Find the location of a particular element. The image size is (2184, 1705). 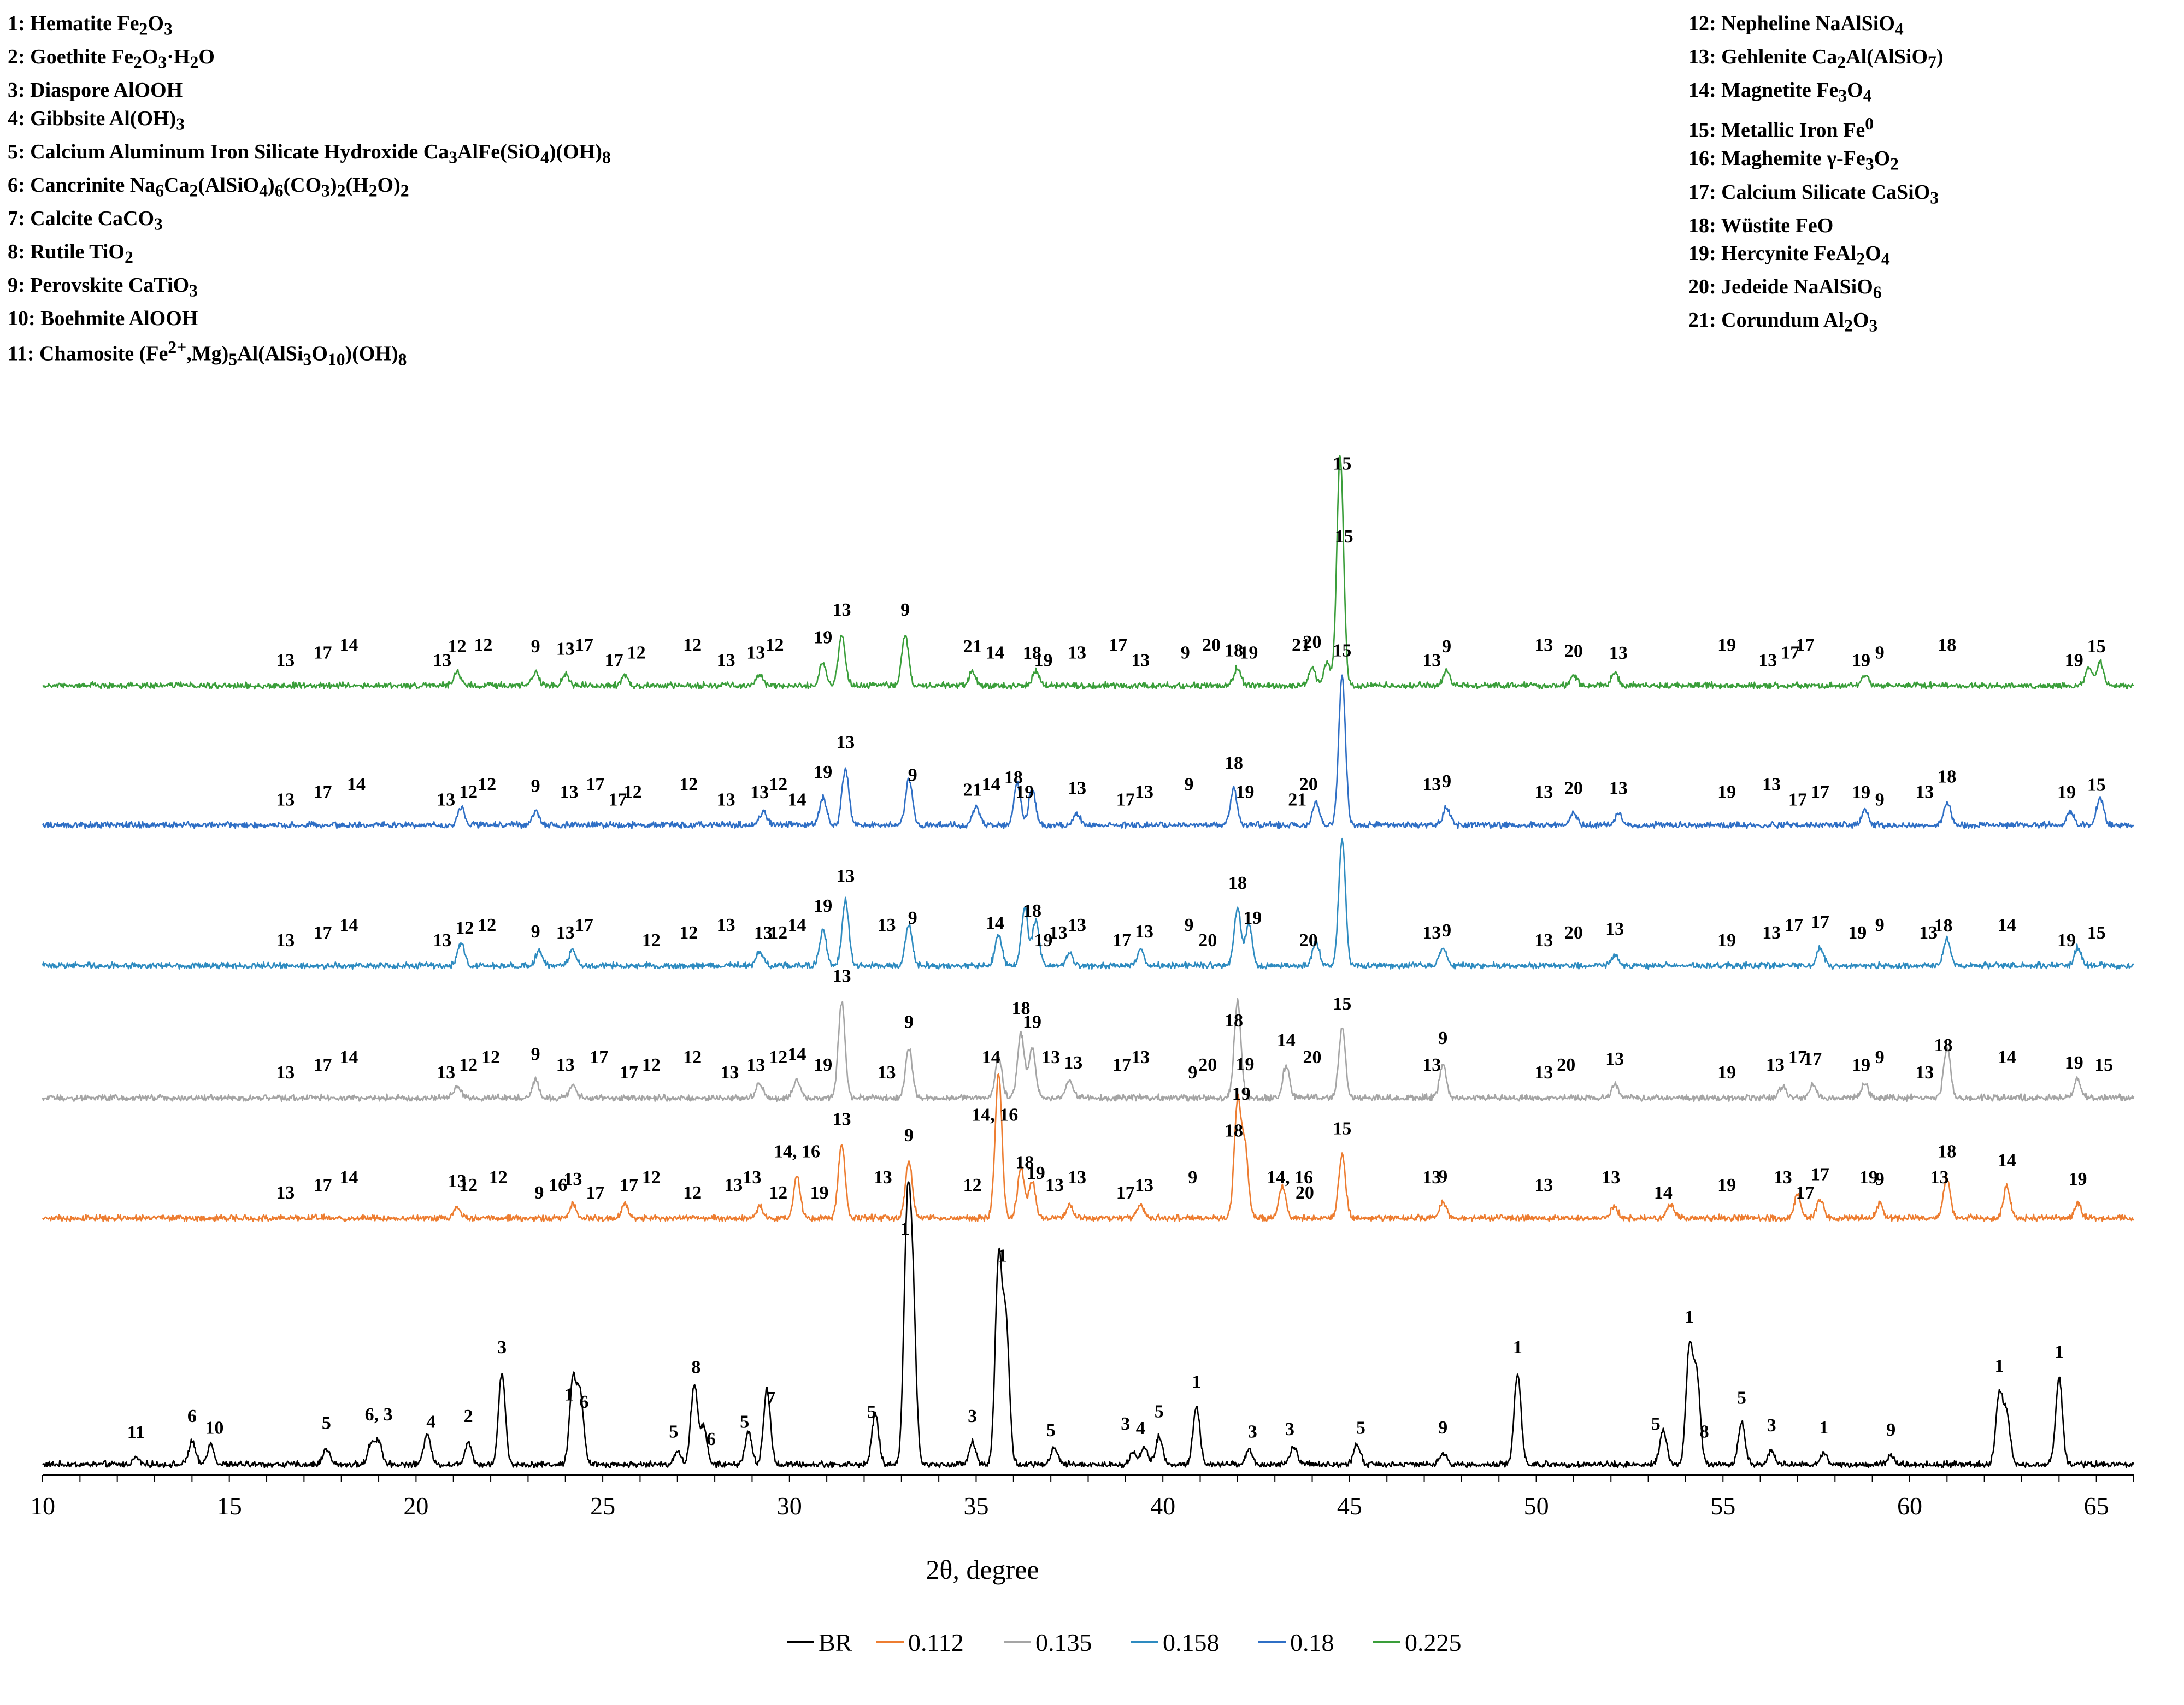

phase-entry-17: 17: Calcium Silicate CaSiO3 is located at coordinates (1813, 194).